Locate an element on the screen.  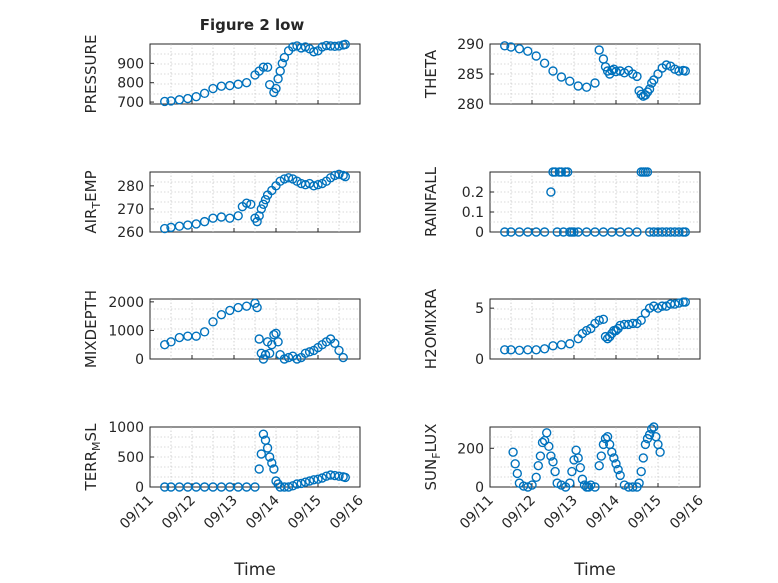
subplot-air-temp: 260 270 280 AIRTEMP is located at coordinates (221, 205).